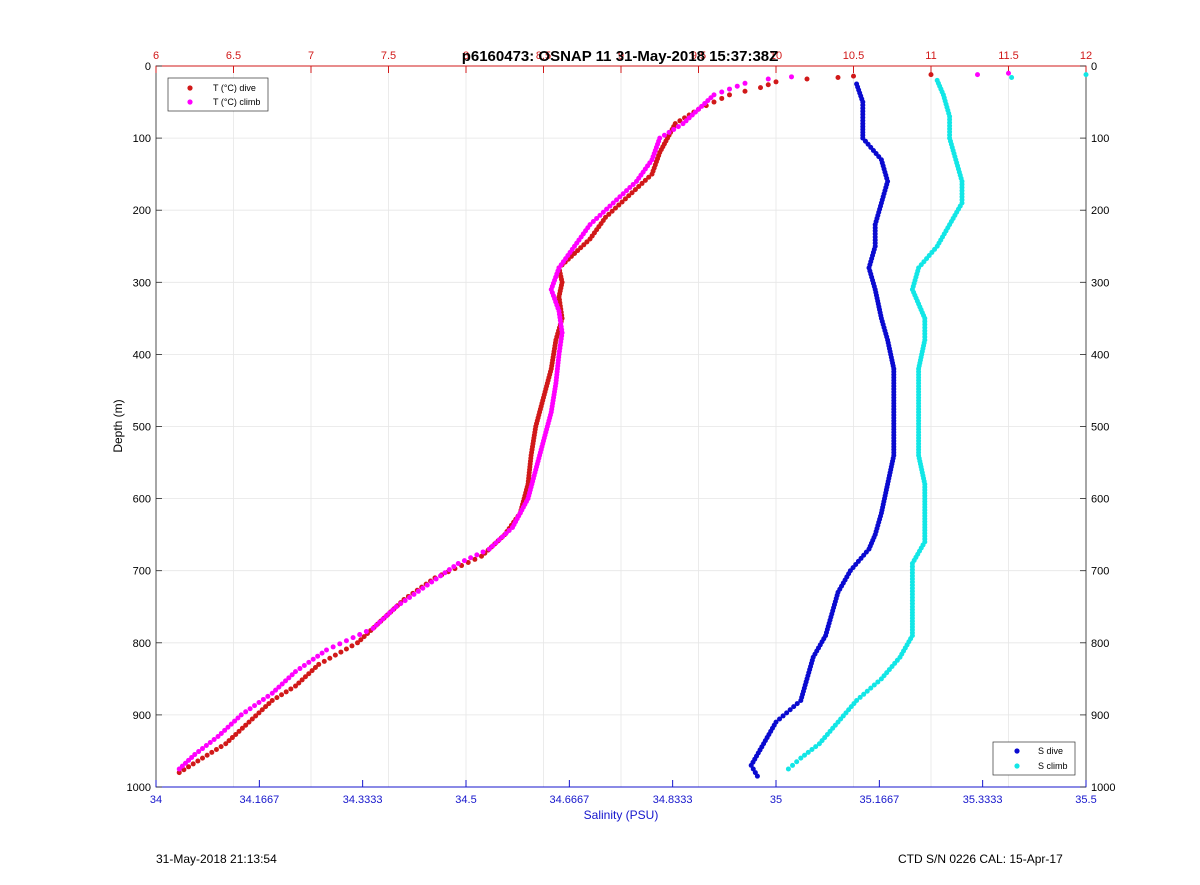 The height and width of the screenshot is (885, 1200). What do you see at coordinates (465, 800) in the screenshot?
I see `x-bottom-tick-label: 34.5` at bounding box center [465, 800].